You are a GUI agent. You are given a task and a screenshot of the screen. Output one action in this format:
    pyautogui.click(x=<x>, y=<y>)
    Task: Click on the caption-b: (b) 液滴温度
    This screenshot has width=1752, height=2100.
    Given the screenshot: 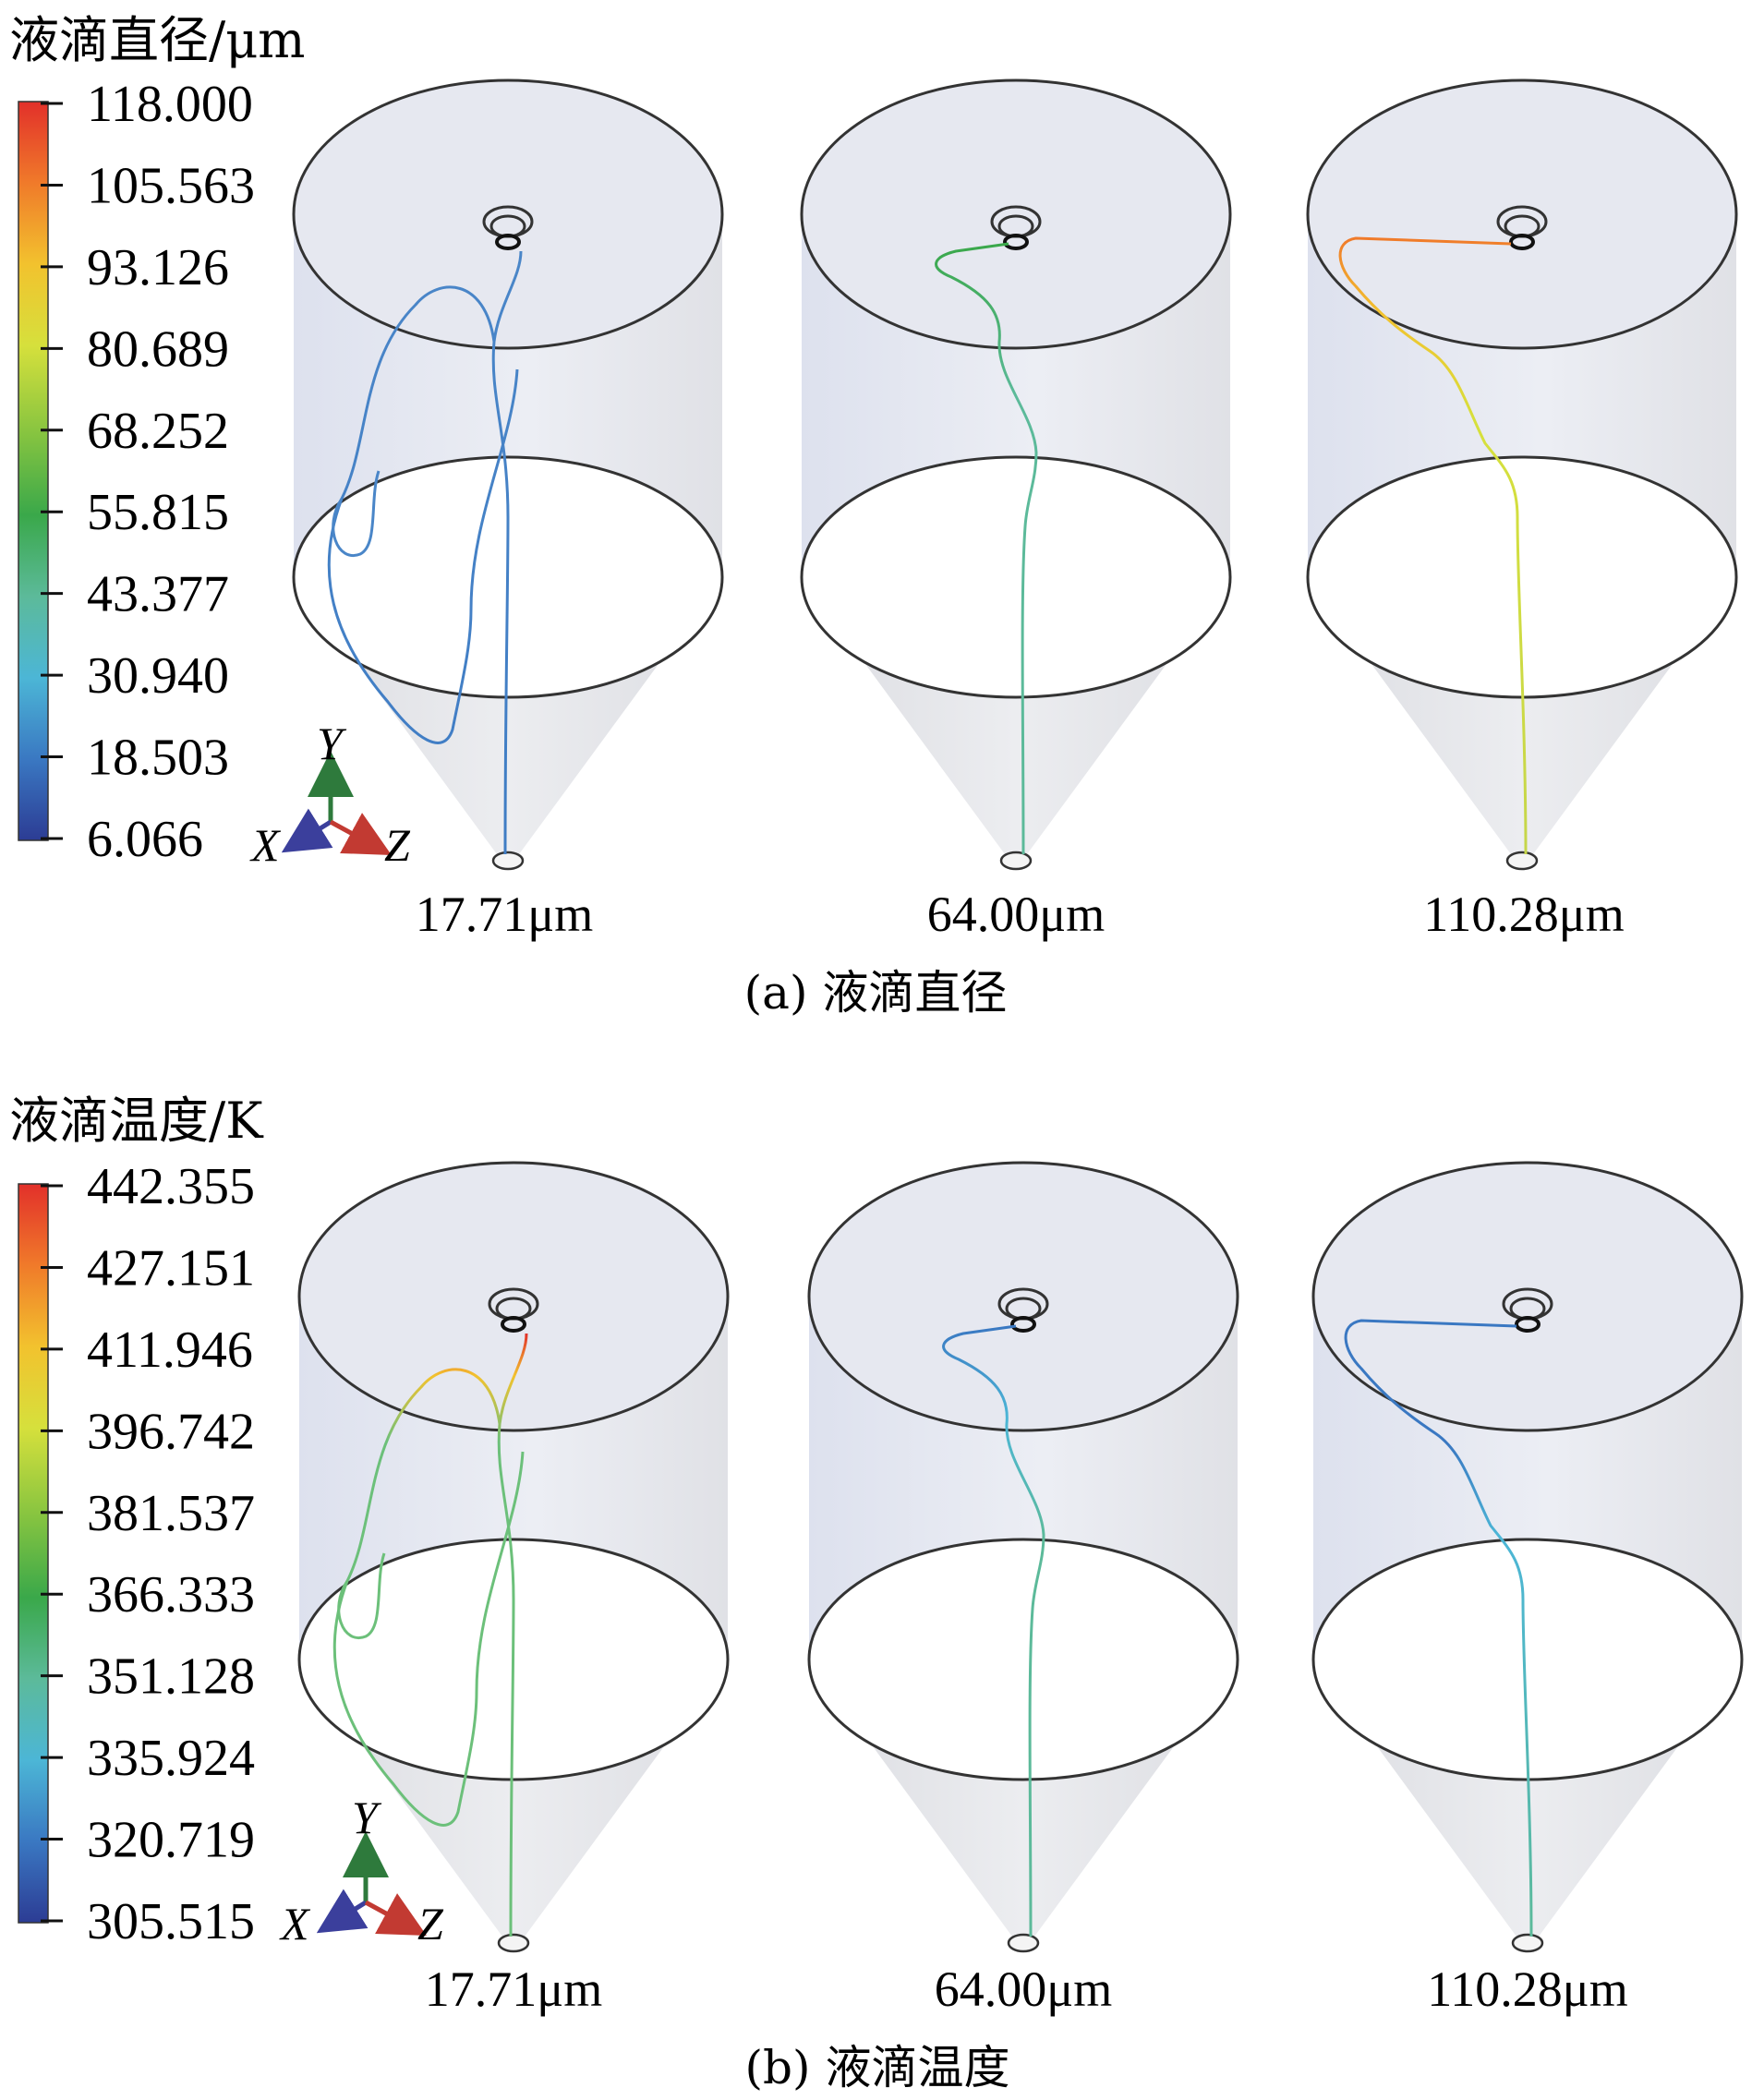 What is the action you would take?
    pyautogui.click(x=878, y=2067)
    